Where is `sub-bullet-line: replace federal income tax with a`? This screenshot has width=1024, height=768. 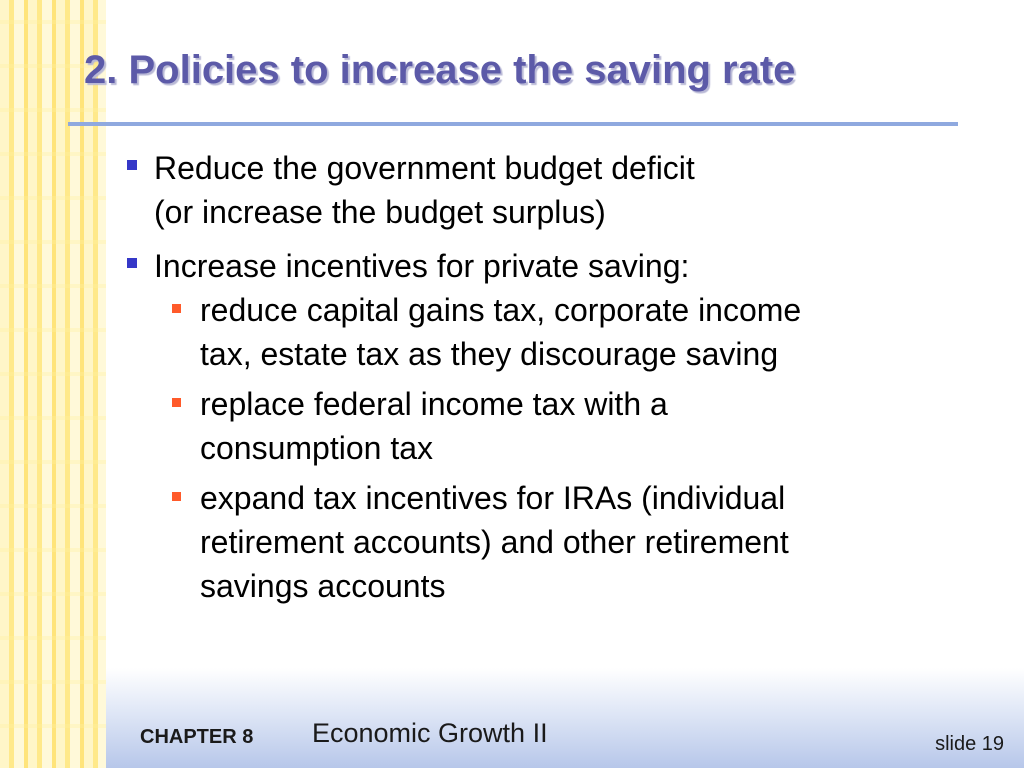 sub-bullet-line: replace federal income tax with a is located at coordinates (434, 404).